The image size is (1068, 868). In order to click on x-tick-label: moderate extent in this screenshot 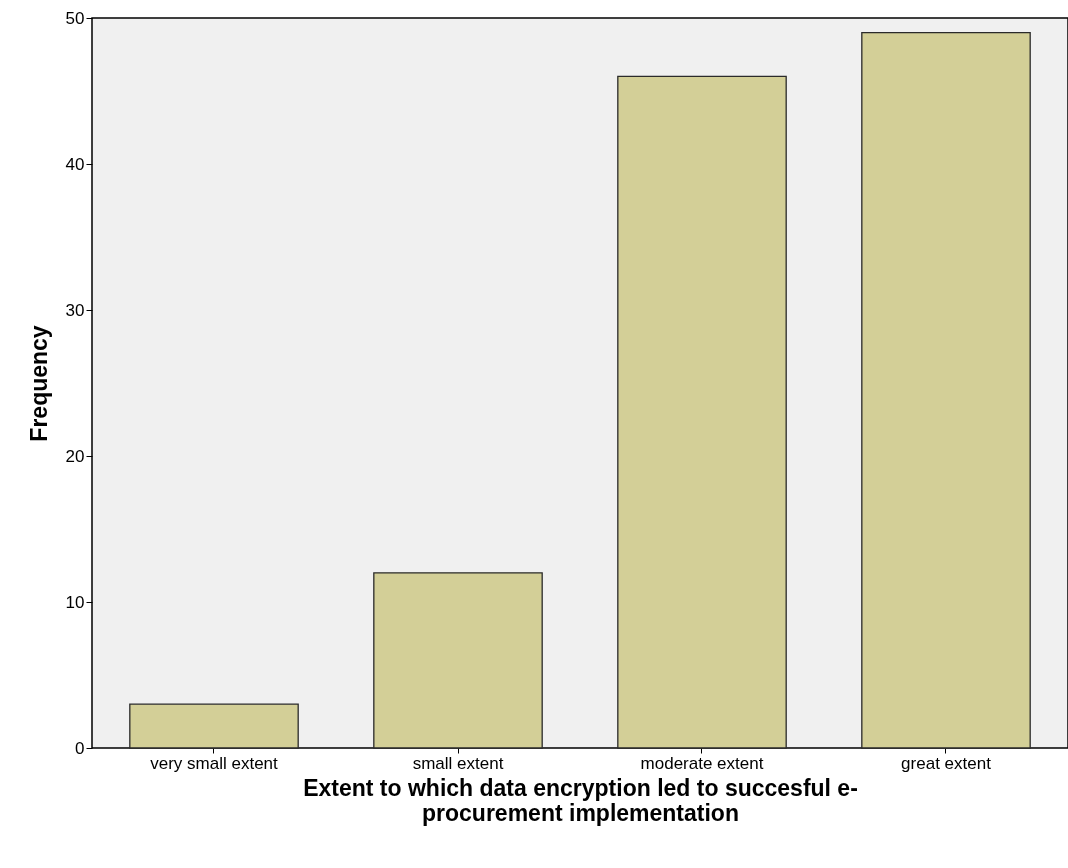, I will do `click(702, 763)`.